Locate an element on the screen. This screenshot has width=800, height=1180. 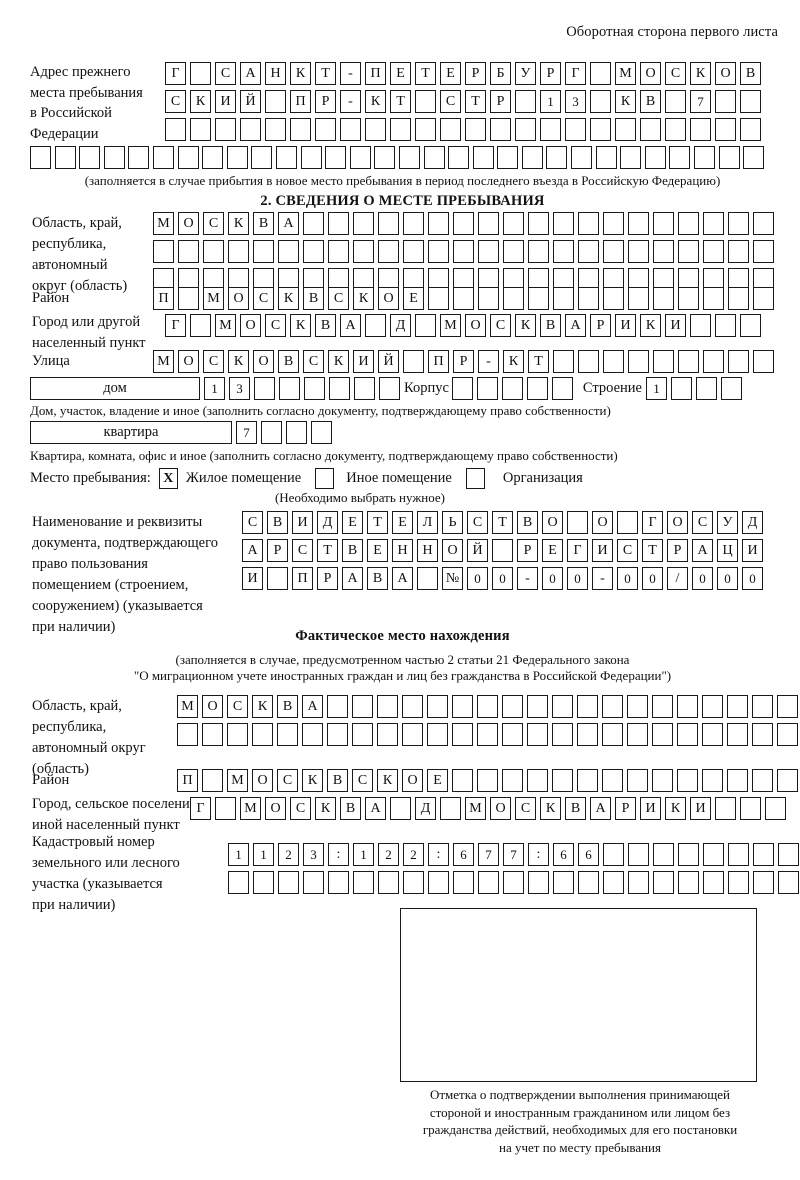
char-cell: Й is located at coordinates (477, 550).